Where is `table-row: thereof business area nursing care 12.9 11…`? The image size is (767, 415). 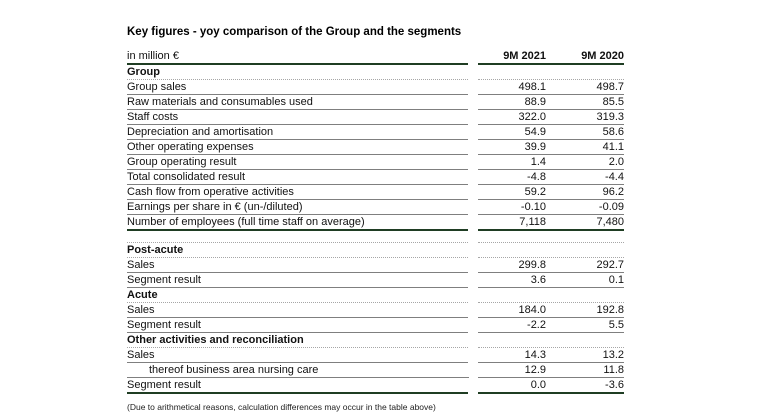
table-row: thereof business area nursing care 12.9 11… is located at coordinates (375, 370).